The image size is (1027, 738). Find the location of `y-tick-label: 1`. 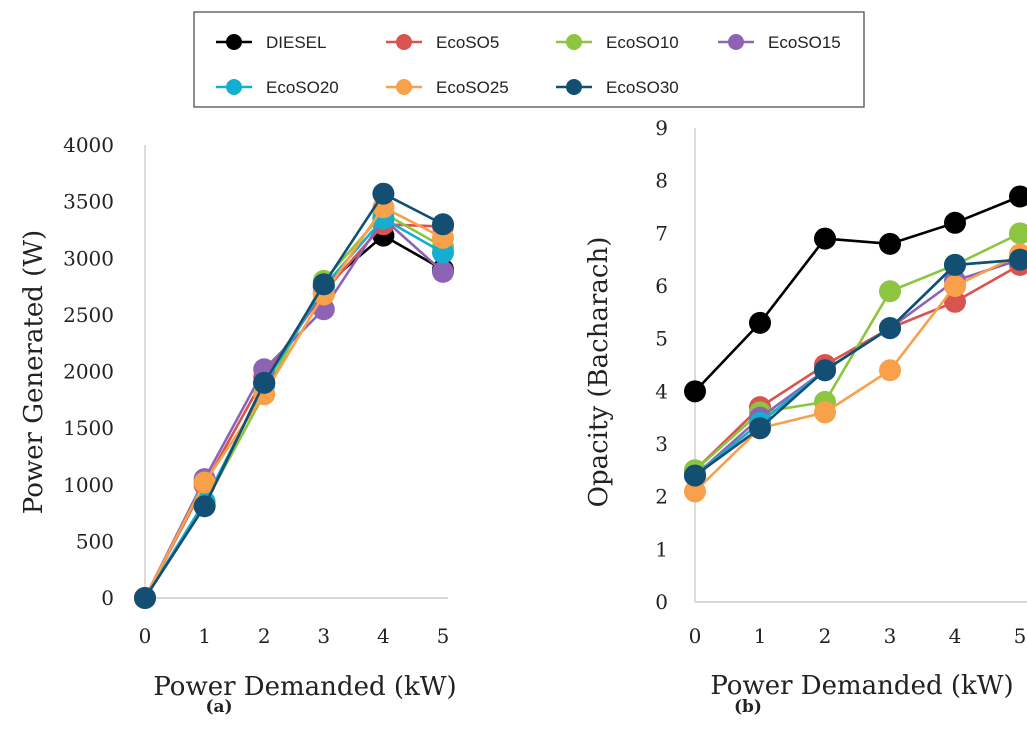

y-tick-label: 1 is located at coordinates (661, 549).